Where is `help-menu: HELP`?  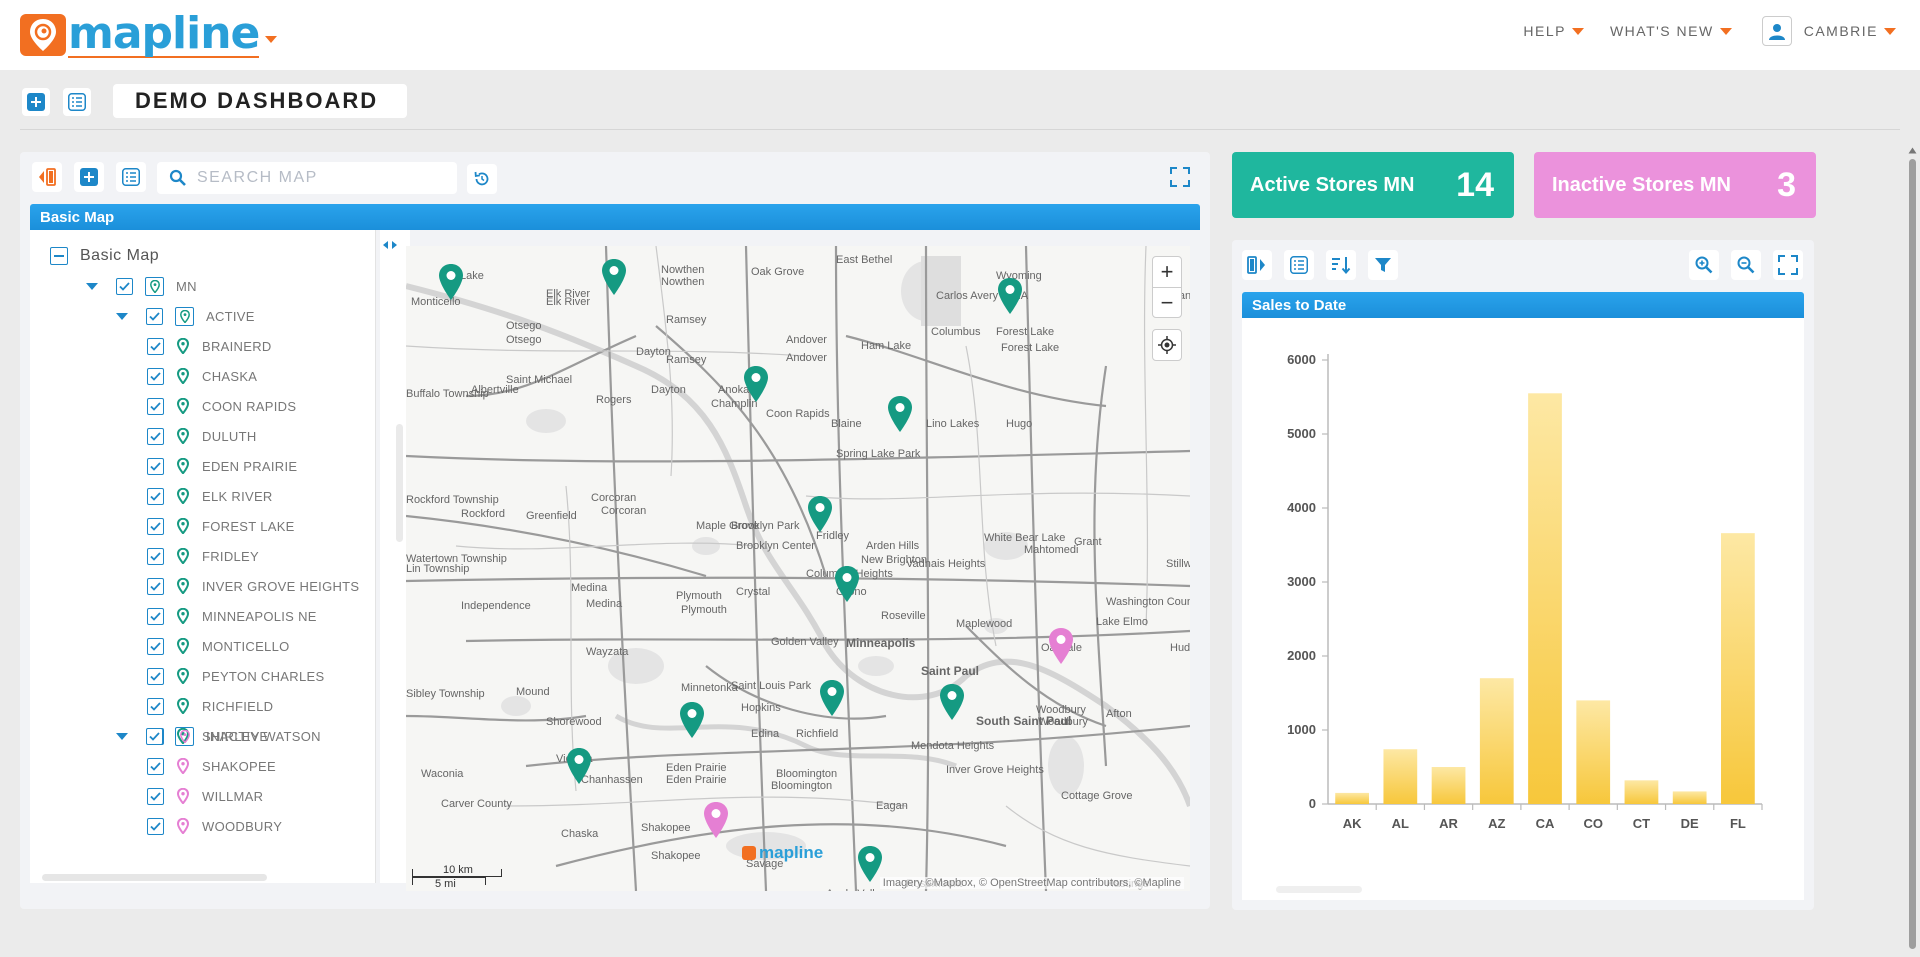
help-menu: HELP is located at coordinates (1553, 31).